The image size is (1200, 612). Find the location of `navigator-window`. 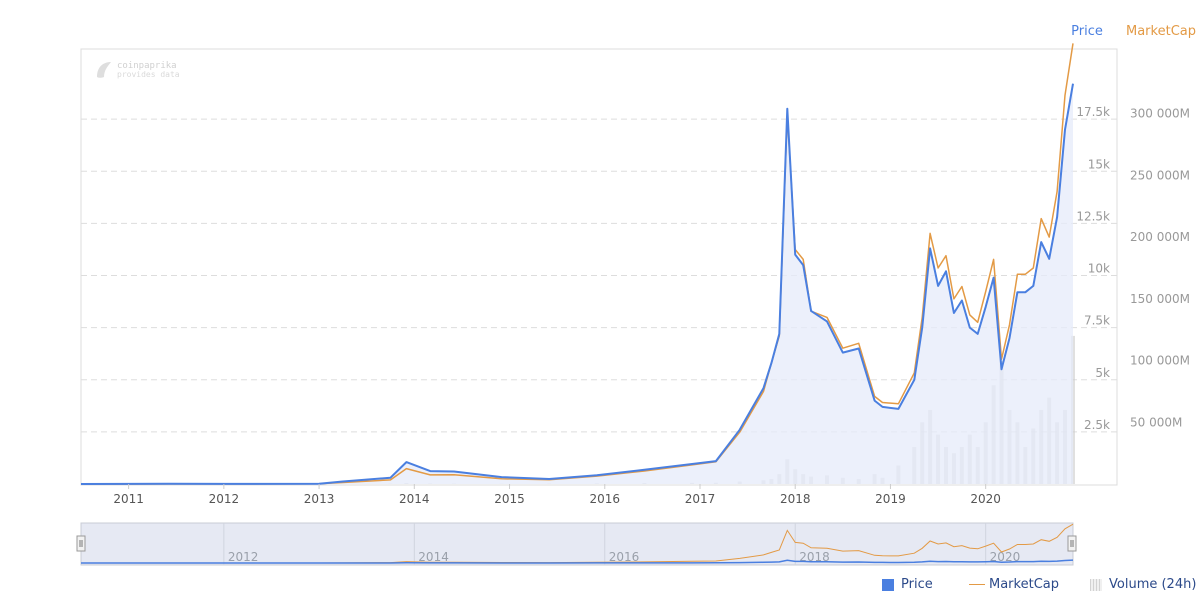

navigator-window is located at coordinates (577, 544).